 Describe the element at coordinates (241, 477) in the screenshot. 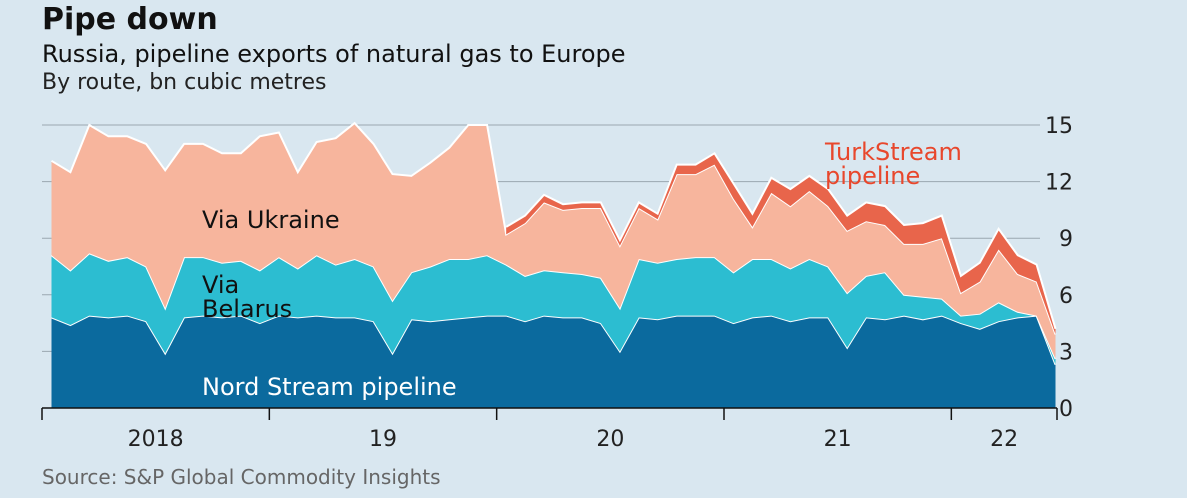

I see `source: Source: S&P Global Commodity Insights` at that location.